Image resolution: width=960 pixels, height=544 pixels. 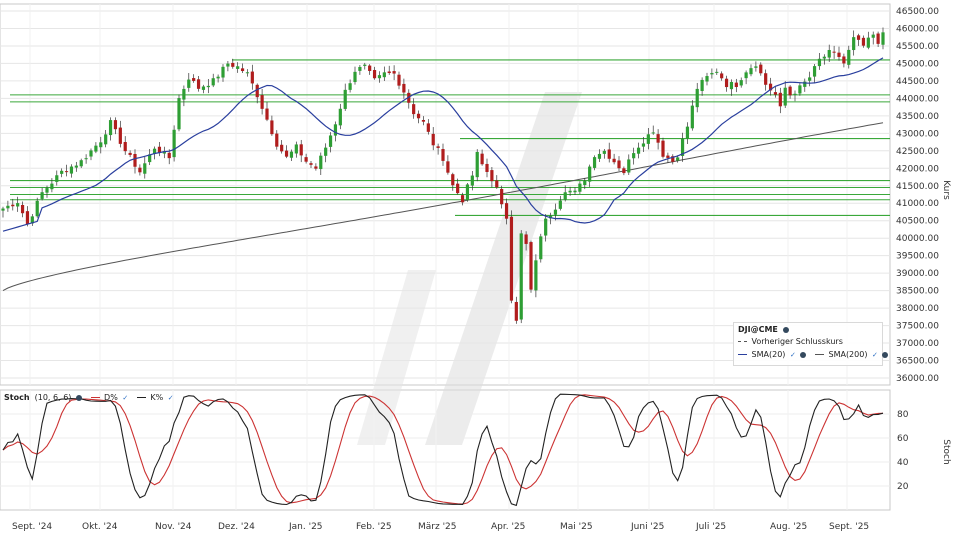 I want to click on y-tick-label: 42500.00, so click(x=917, y=152).